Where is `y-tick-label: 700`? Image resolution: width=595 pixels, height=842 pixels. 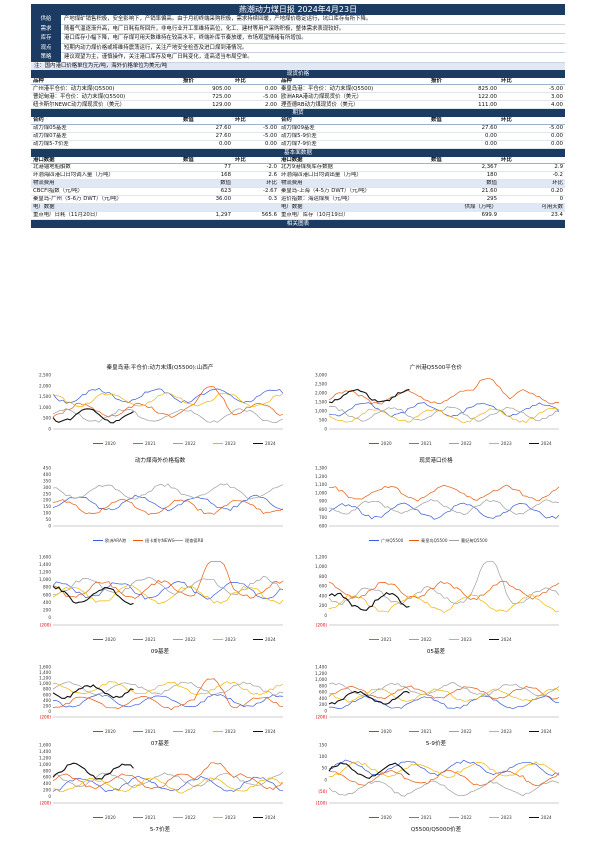
y-tick-label: 700 is located at coordinates (323, 517).